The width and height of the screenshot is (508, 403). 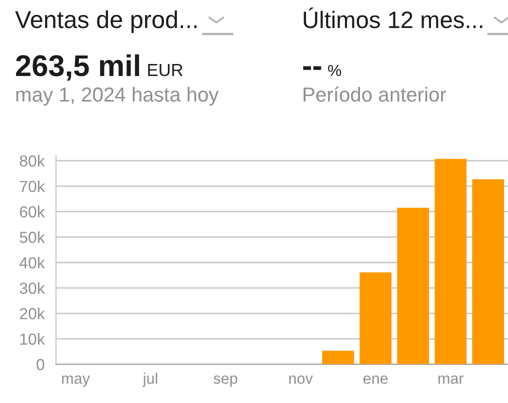 What do you see at coordinates (32, 212) in the screenshot?
I see `y-tick-label: 60k` at bounding box center [32, 212].